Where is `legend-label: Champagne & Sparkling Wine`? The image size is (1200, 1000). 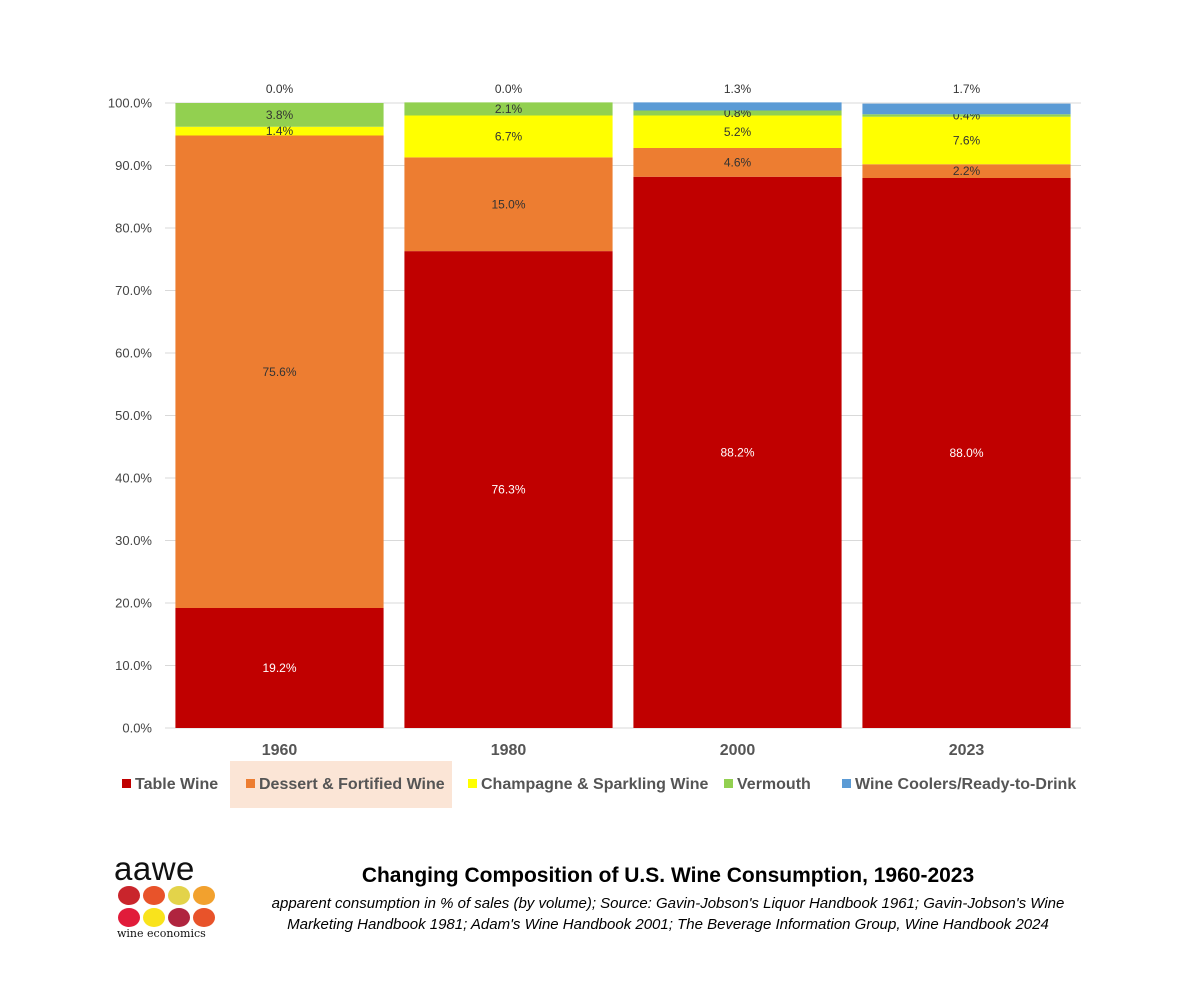 legend-label: Champagne & Sparkling Wine is located at coordinates (595, 784).